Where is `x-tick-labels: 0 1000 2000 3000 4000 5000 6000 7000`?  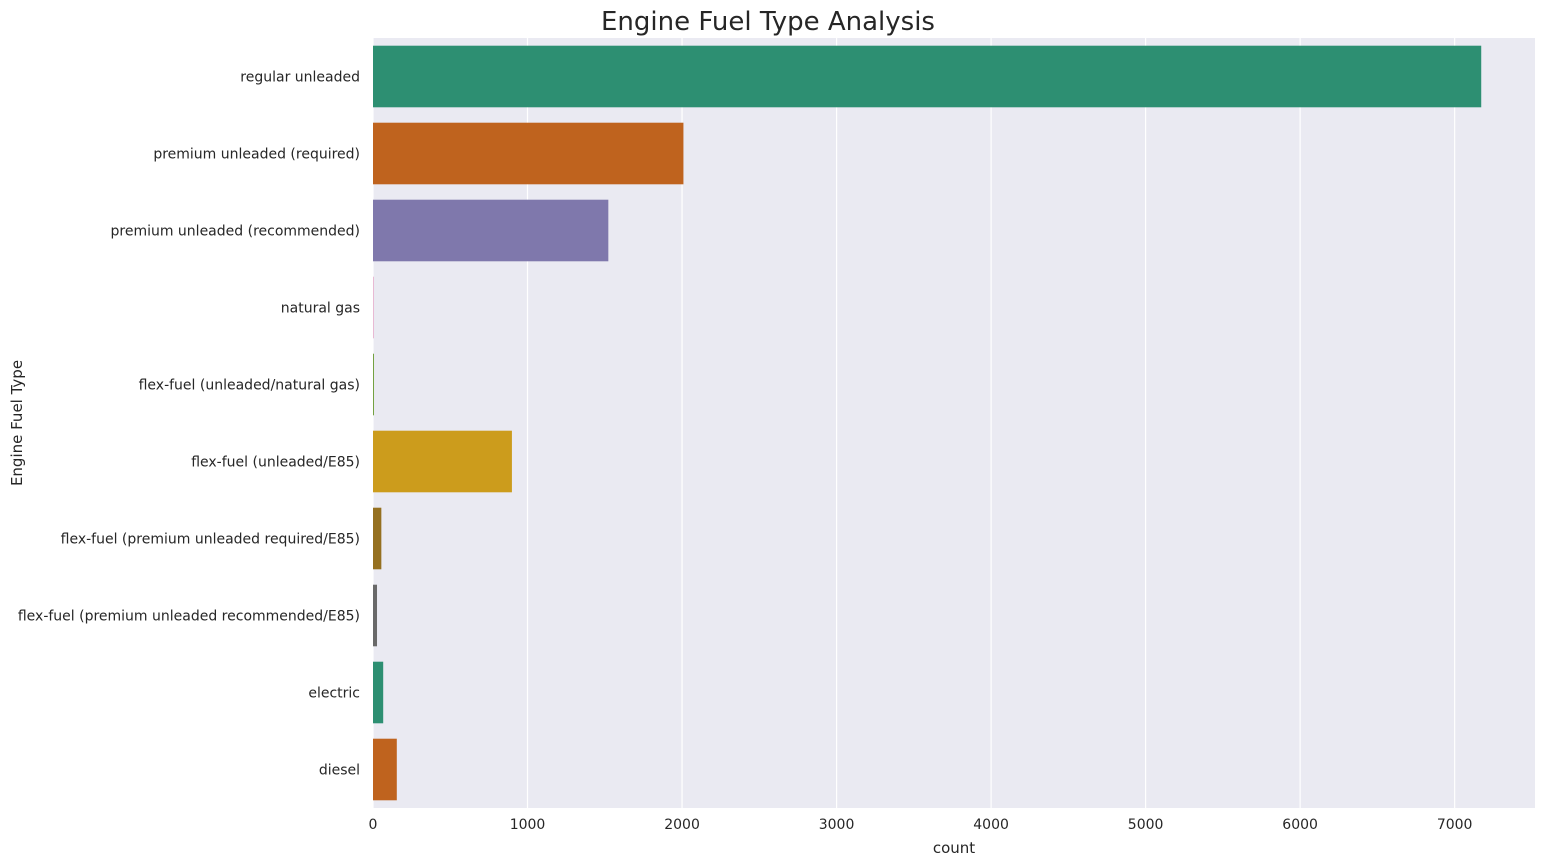
x-tick-labels: 0 1000 2000 3000 4000 5000 6000 7000 is located at coordinates (921, 825).